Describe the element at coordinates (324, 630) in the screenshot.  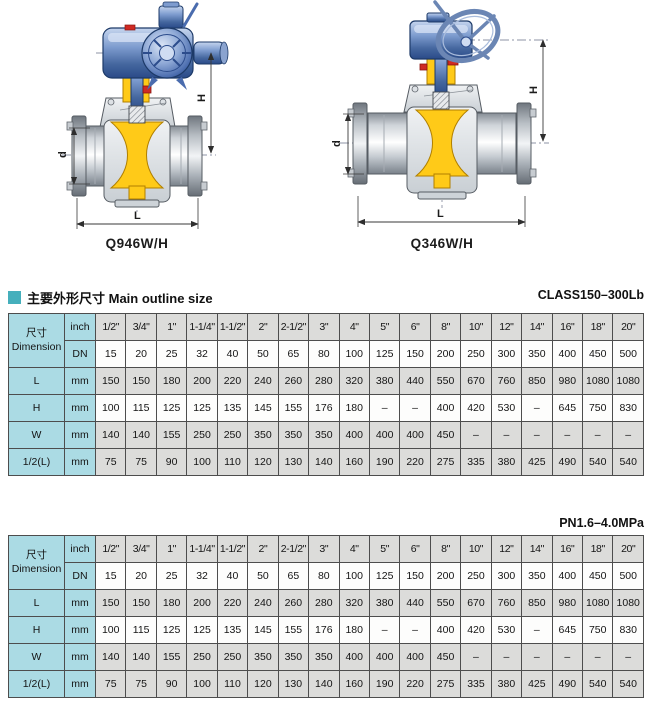
I see `value-cell: 176` at that location.